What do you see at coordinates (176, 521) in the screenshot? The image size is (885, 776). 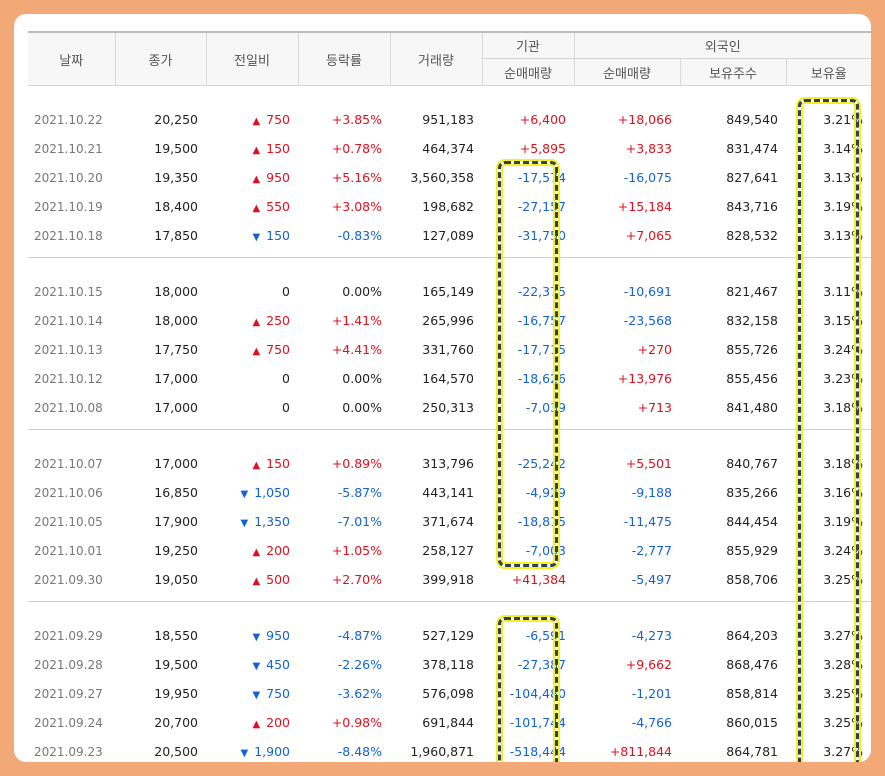 I see `close-cell: 17,900` at bounding box center [176, 521].